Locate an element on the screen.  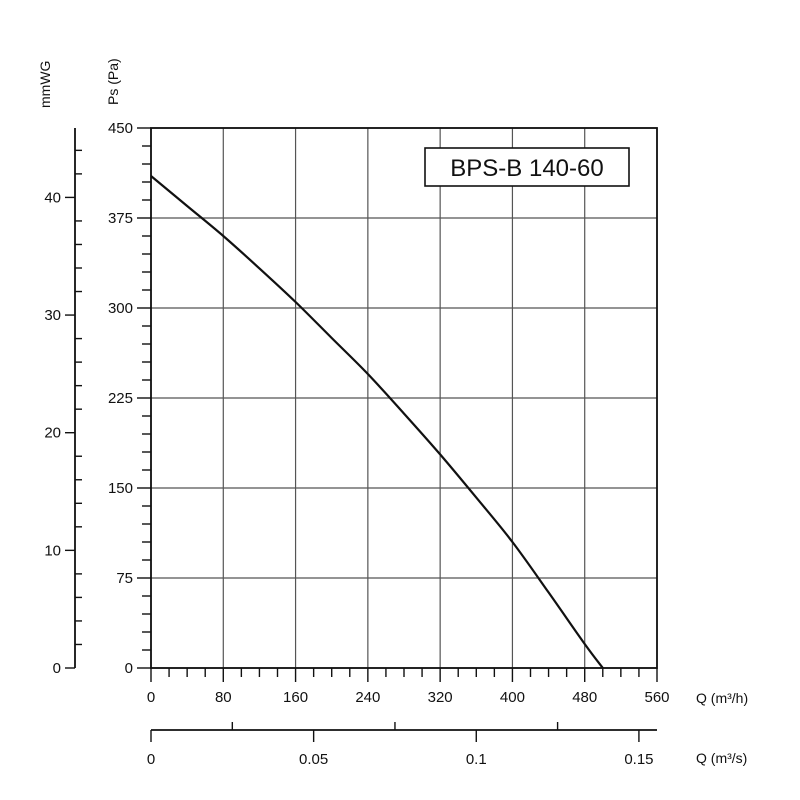
y-secondary-tick-label: 40 is located at coordinates (52, 197).